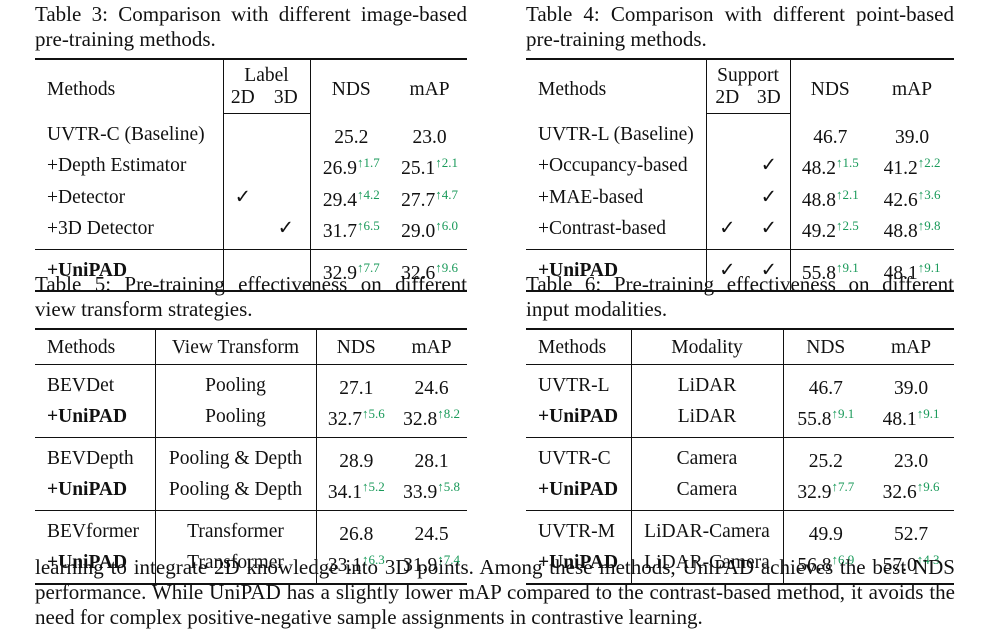 The height and width of the screenshot is (642, 992). I want to click on method-cell: +Detector, so click(129, 197).